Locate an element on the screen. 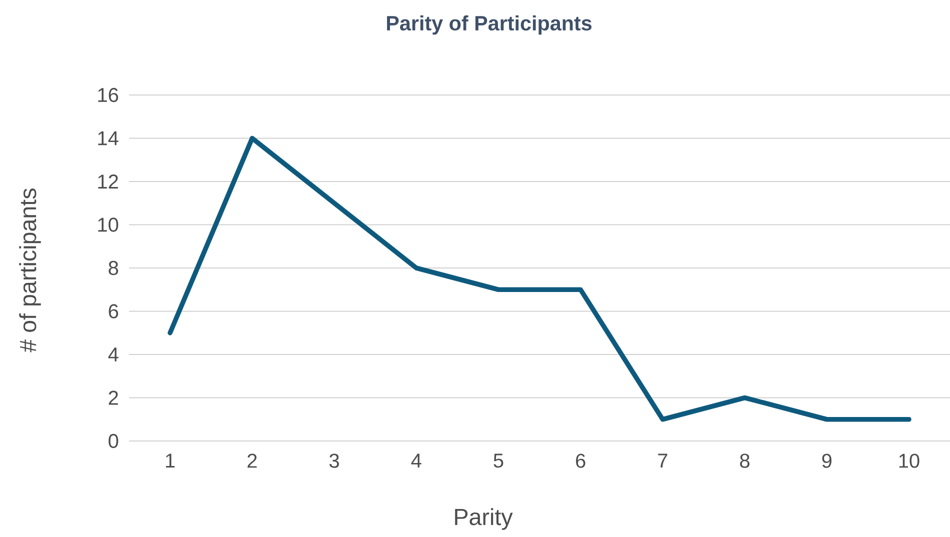 The image size is (950, 537). x-tick-label: 6 is located at coordinates (581, 461).